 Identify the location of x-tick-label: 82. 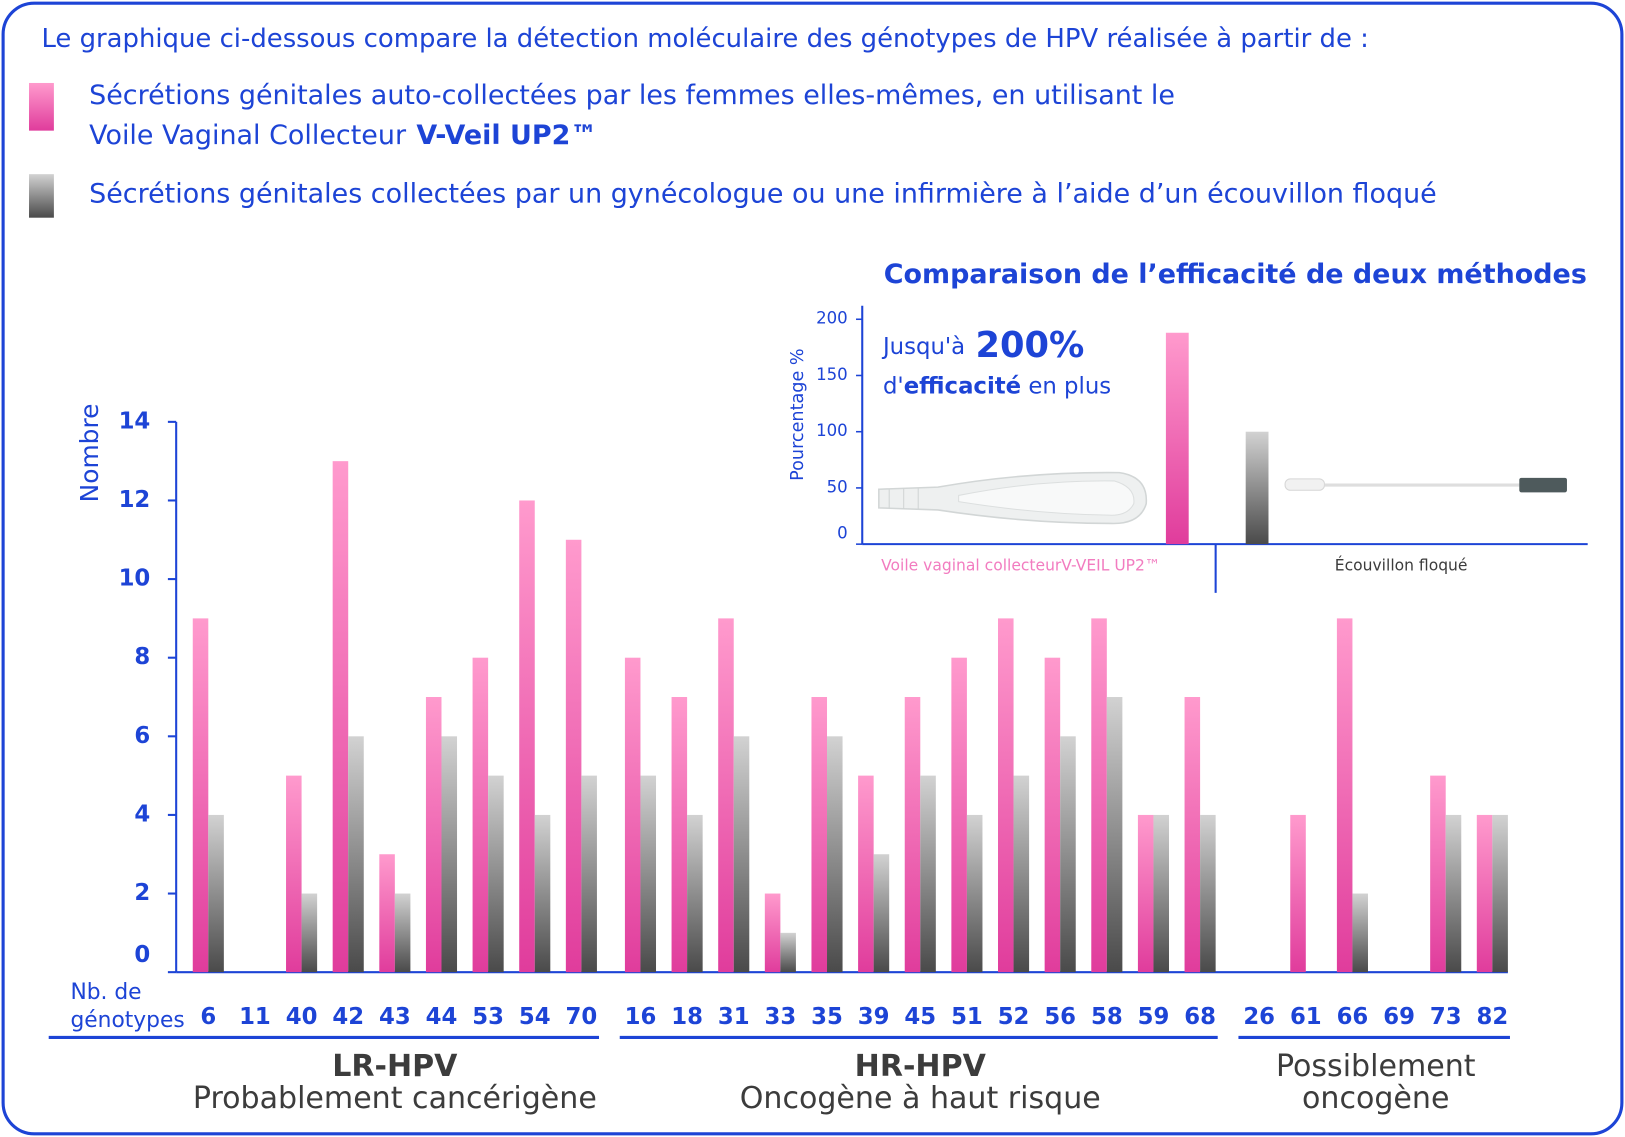
(1492, 1017).